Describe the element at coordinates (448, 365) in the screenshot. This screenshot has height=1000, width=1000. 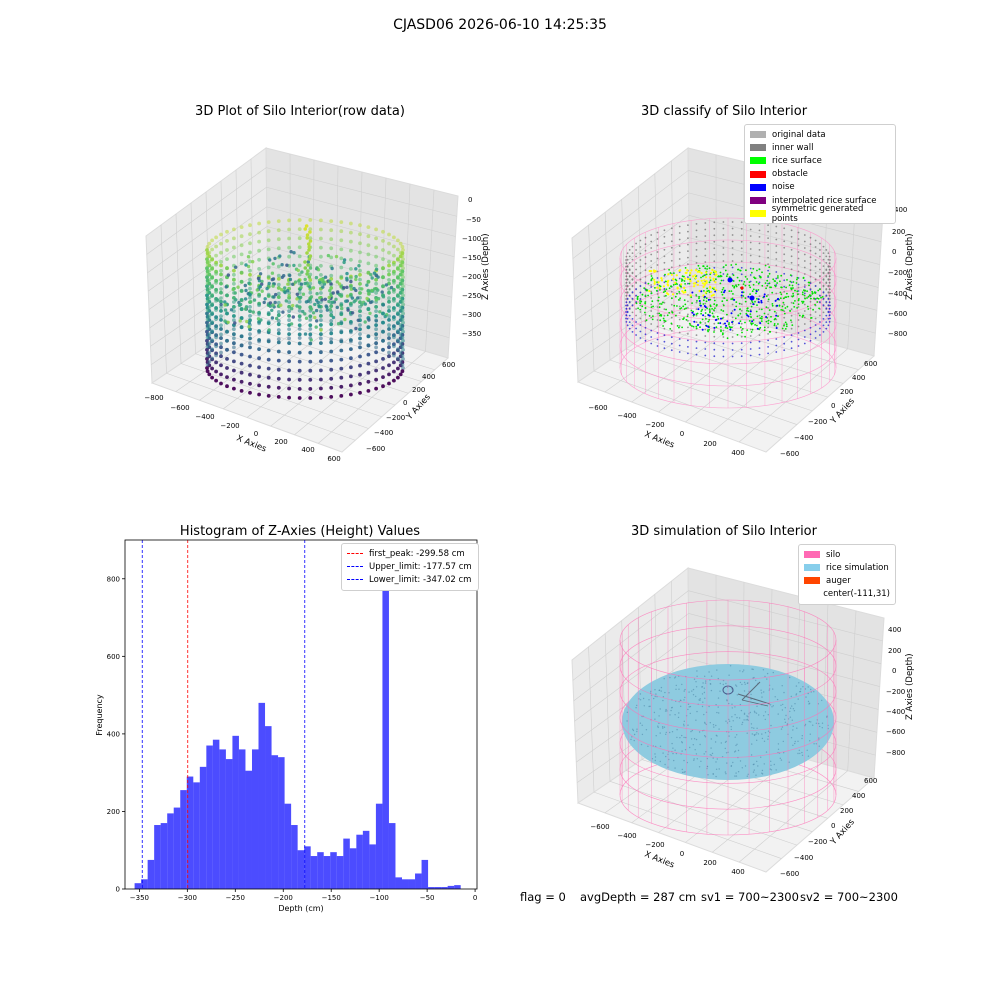
I see `raw-ytick: 600` at that location.